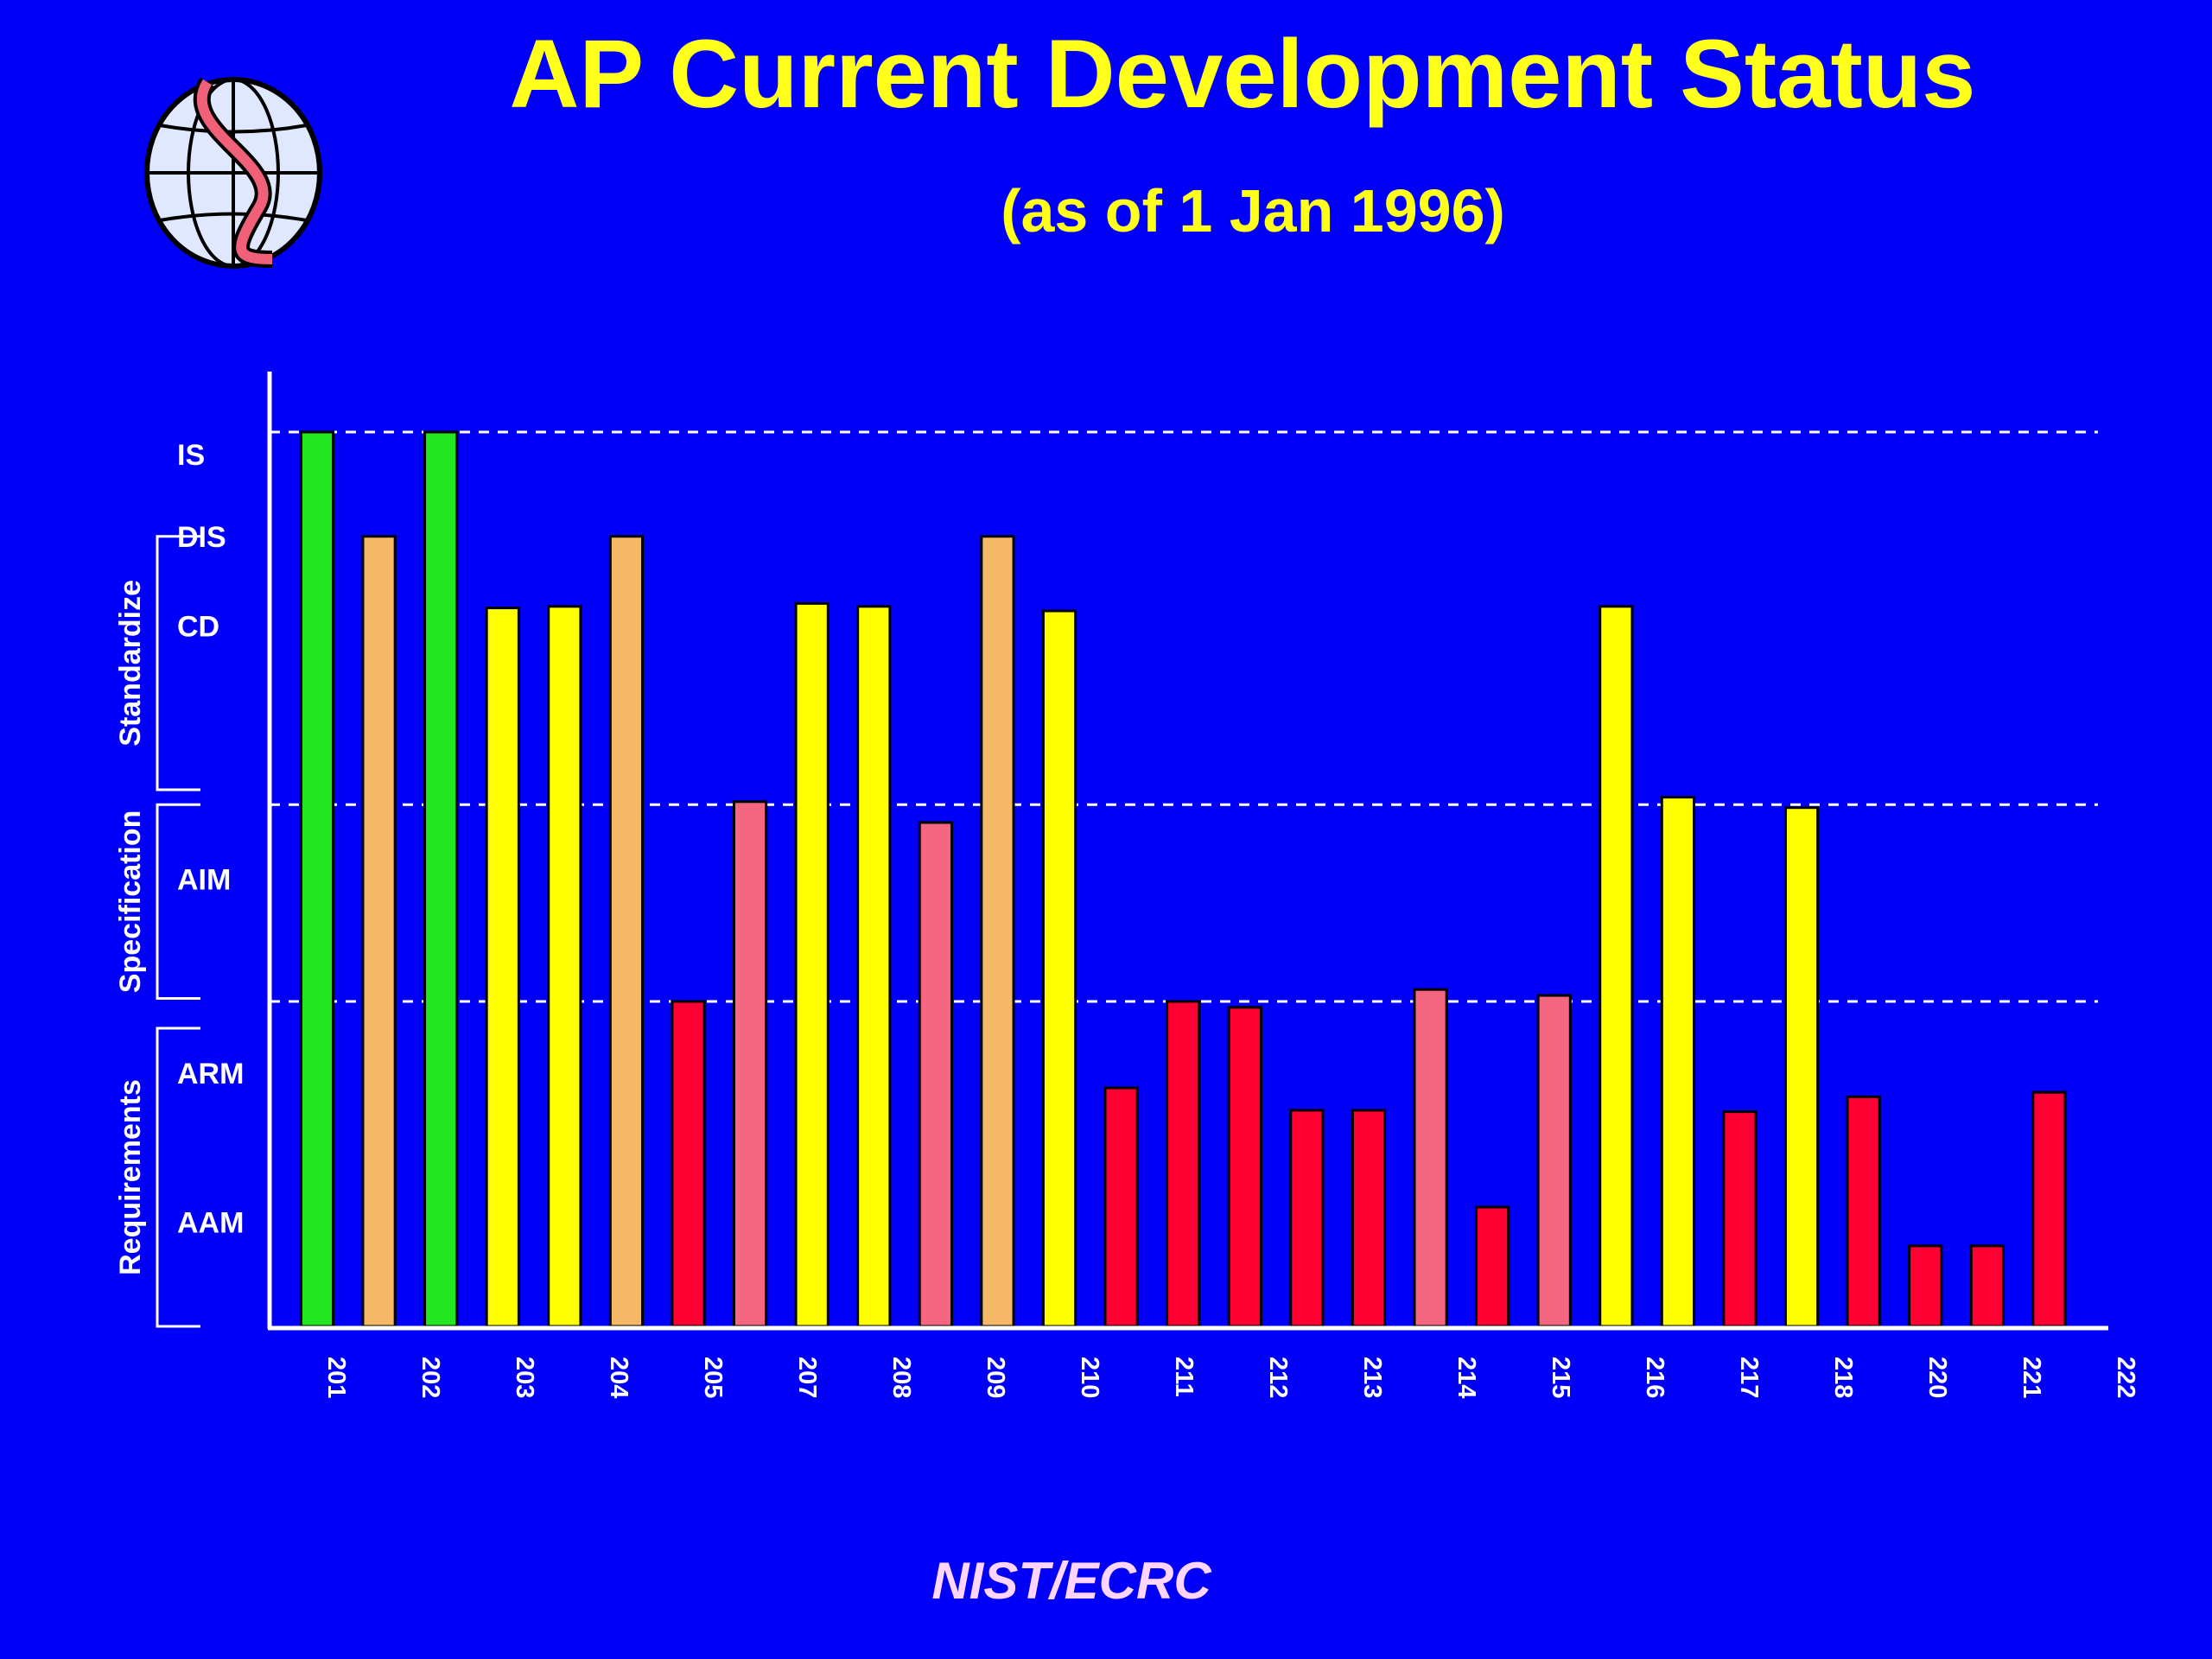 This screenshot has width=2212, height=1659. I want to click on x-tick-label: 221, so click(2032, 1377).